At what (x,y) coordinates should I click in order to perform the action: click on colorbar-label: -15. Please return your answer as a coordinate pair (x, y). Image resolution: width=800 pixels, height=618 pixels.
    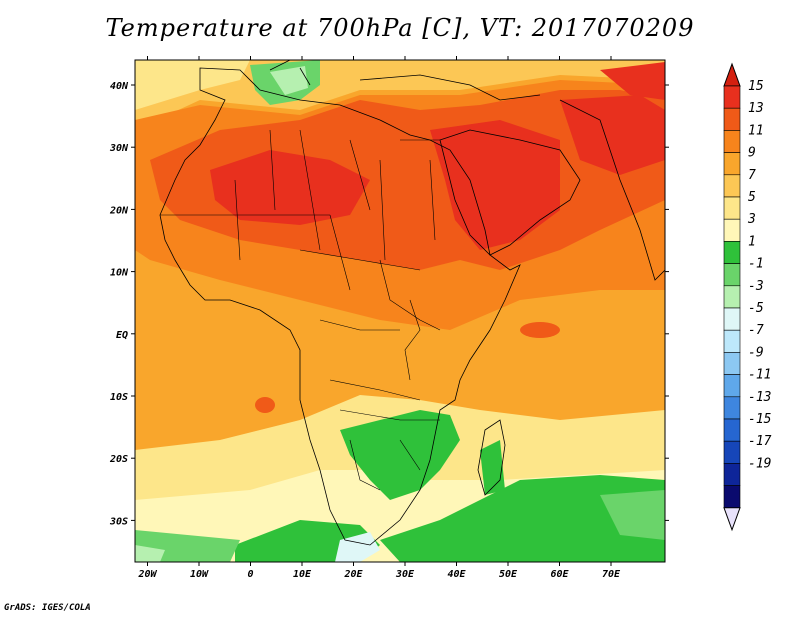
    Looking at the image, I should click on (760, 419).